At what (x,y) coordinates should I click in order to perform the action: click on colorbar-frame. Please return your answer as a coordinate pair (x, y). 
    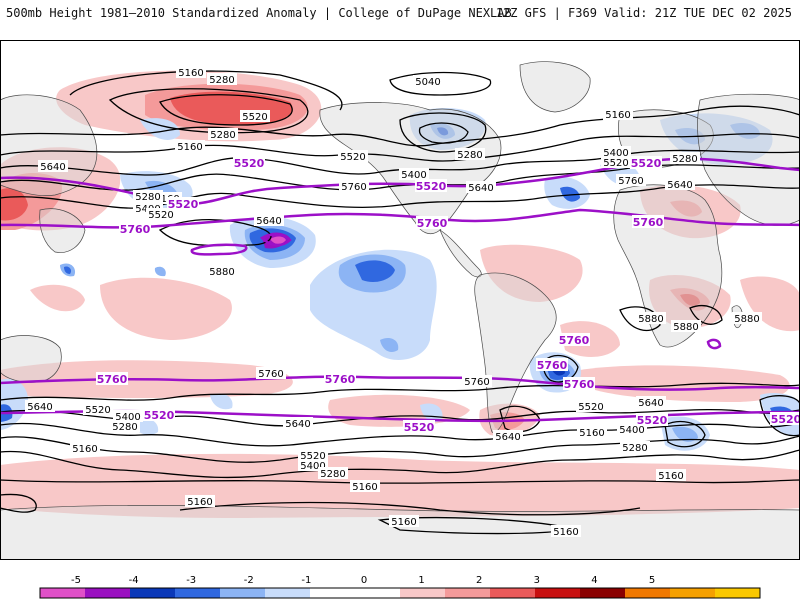
    Looking at the image, I should click on (400, 593).